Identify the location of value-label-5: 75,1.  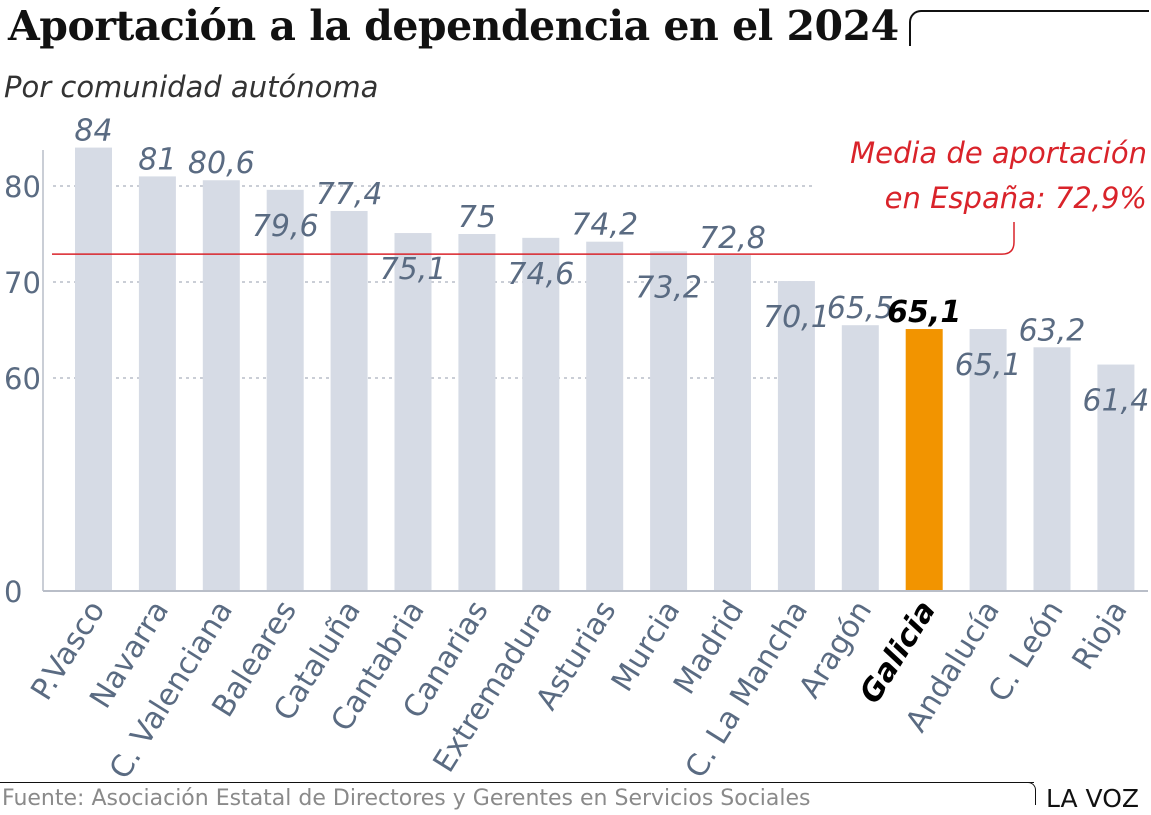
(413, 269).